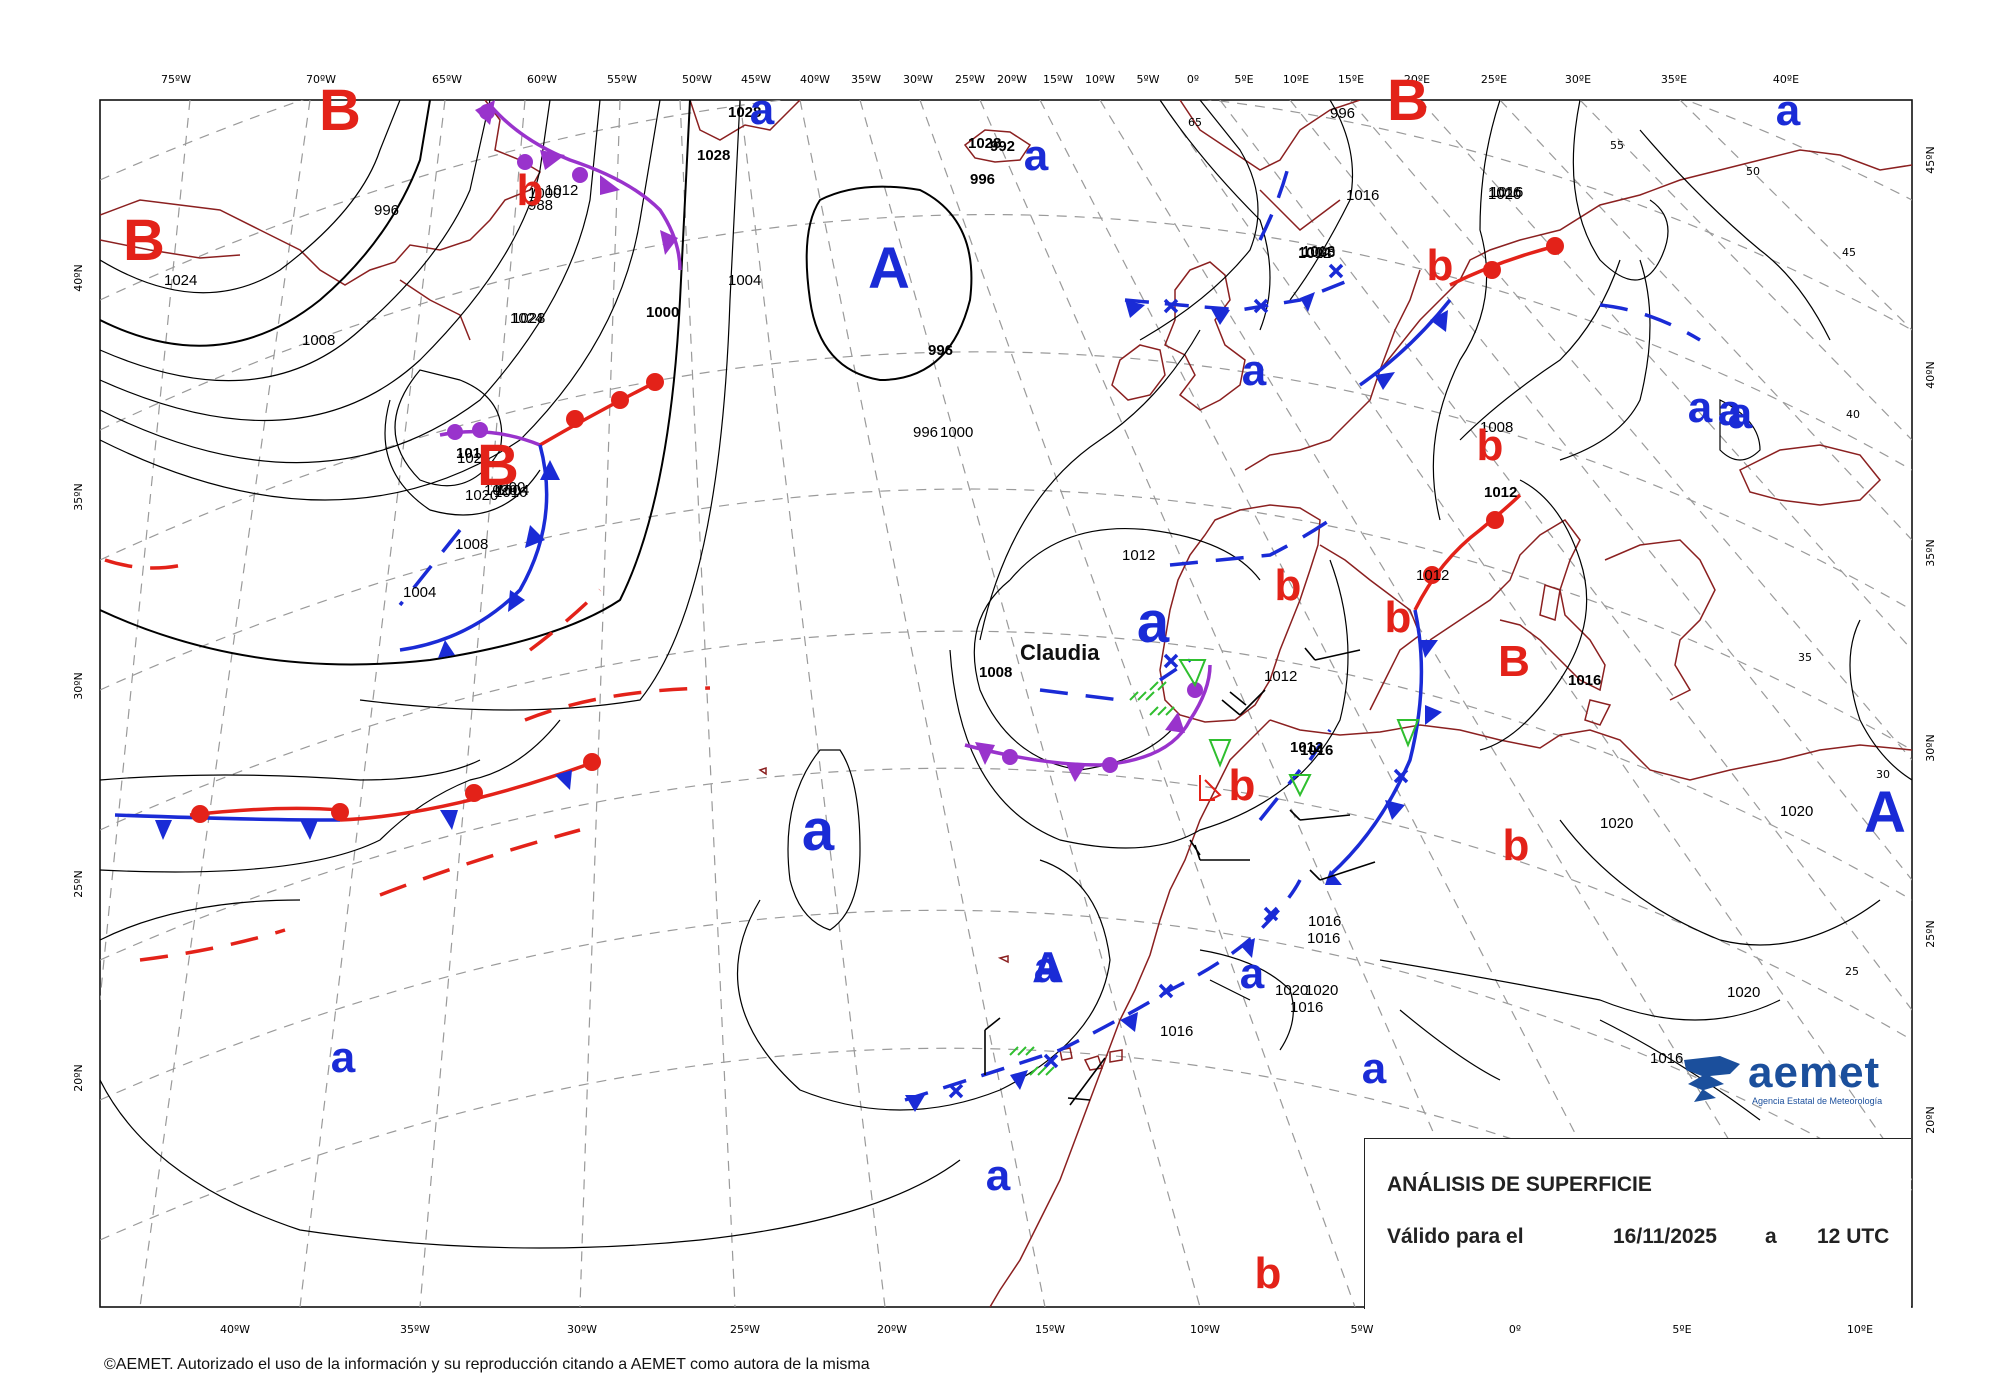 The width and height of the screenshot is (2000, 1400). Describe the element at coordinates (1795, 1078) in the screenshot. I see `aemet-logo: aemet Agencia Estatal de Meteorología` at that location.